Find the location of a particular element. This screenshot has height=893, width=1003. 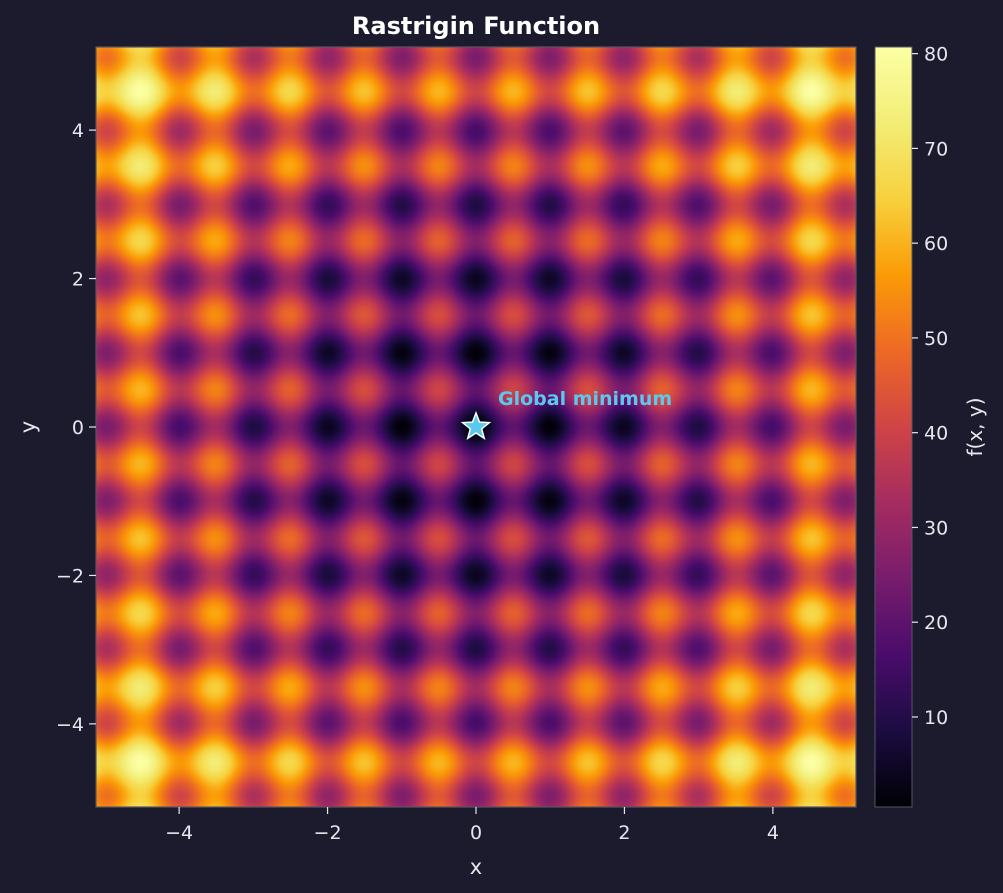

global-minimum-star-icon is located at coordinates (476, 425).